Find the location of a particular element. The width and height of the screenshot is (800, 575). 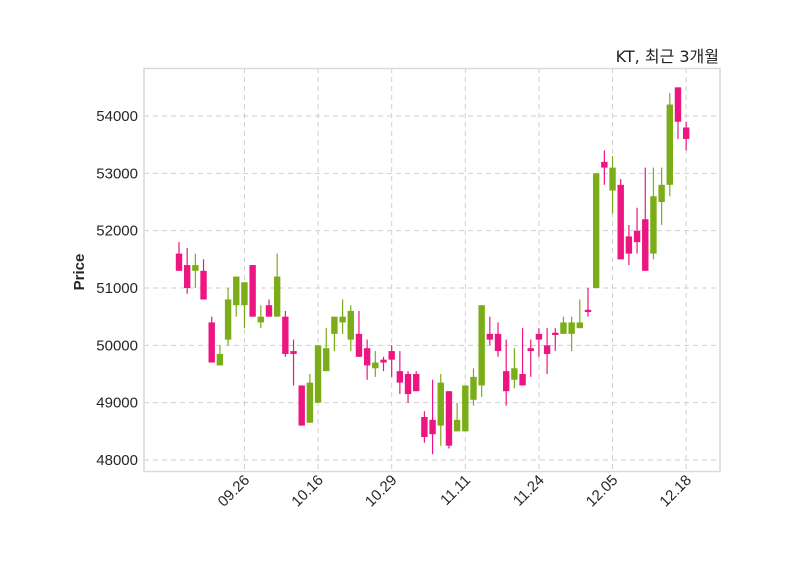

y-axis-label: Price is located at coordinates (79, 272).